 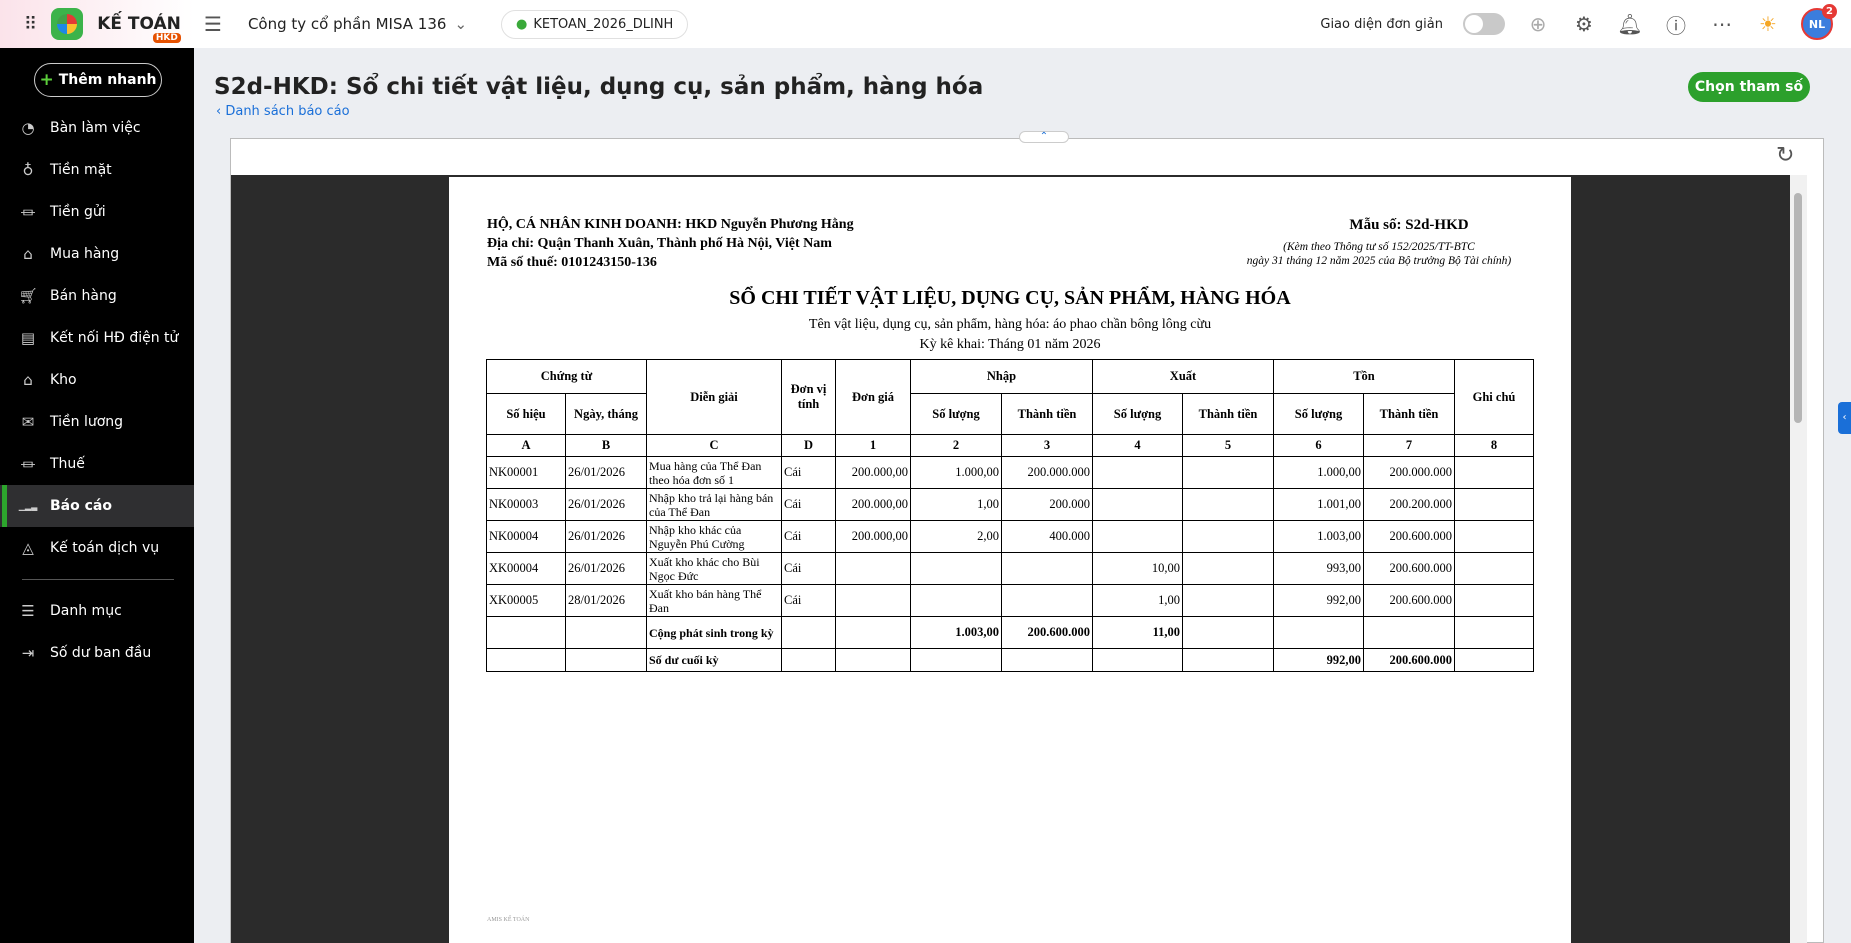 I want to click on company-selector: Công ty cổ phần MISA 136 ⌄, so click(x=357, y=24).